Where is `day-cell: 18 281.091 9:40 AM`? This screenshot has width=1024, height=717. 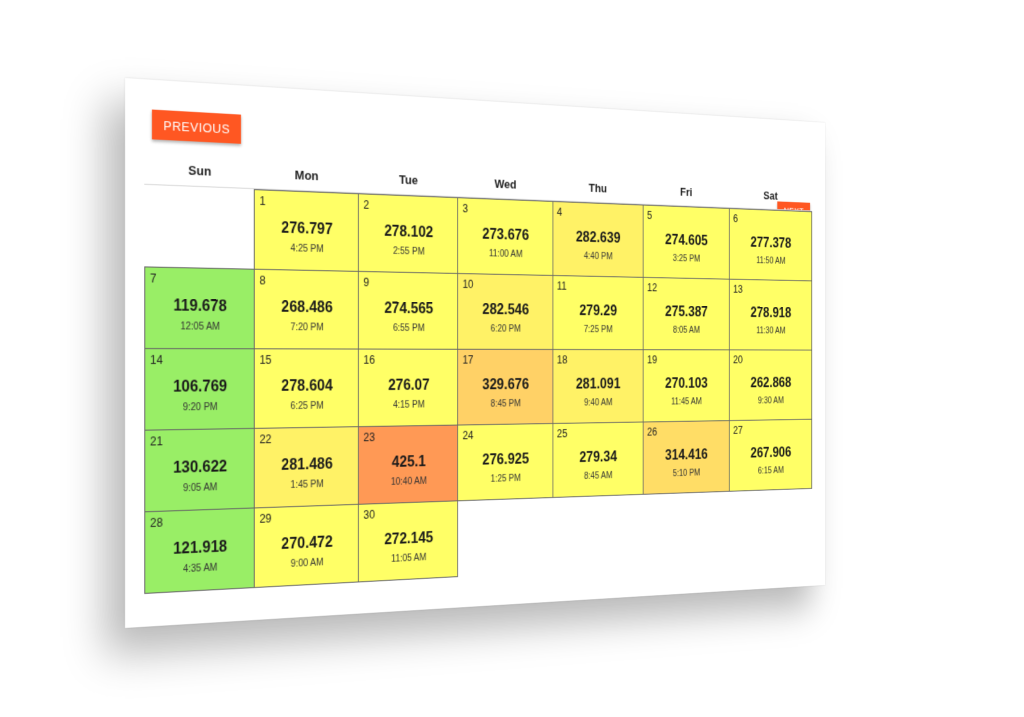
day-cell: 18 281.091 9:40 AM is located at coordinates (597, 386).